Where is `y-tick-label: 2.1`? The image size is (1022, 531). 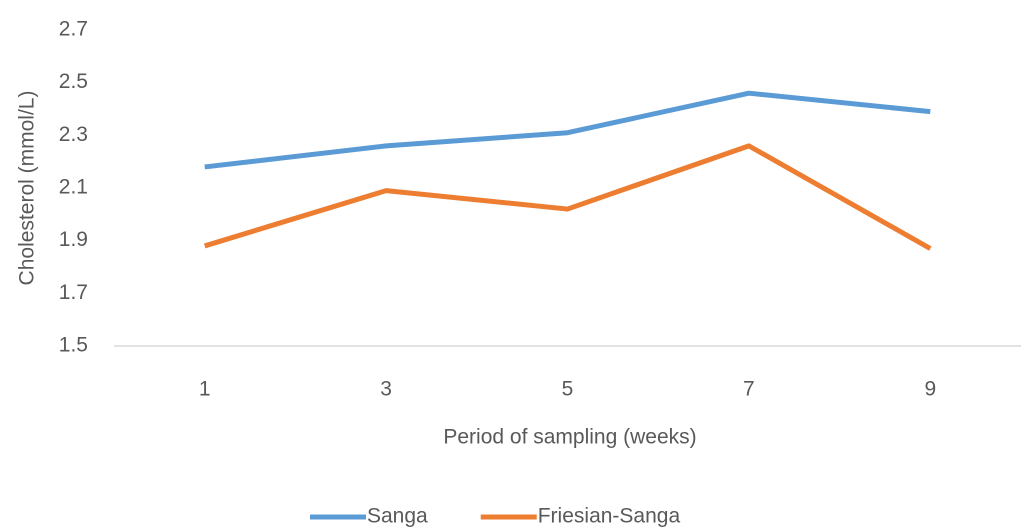
y-tick-label: 2.1 is located at coordinates (73, 187).